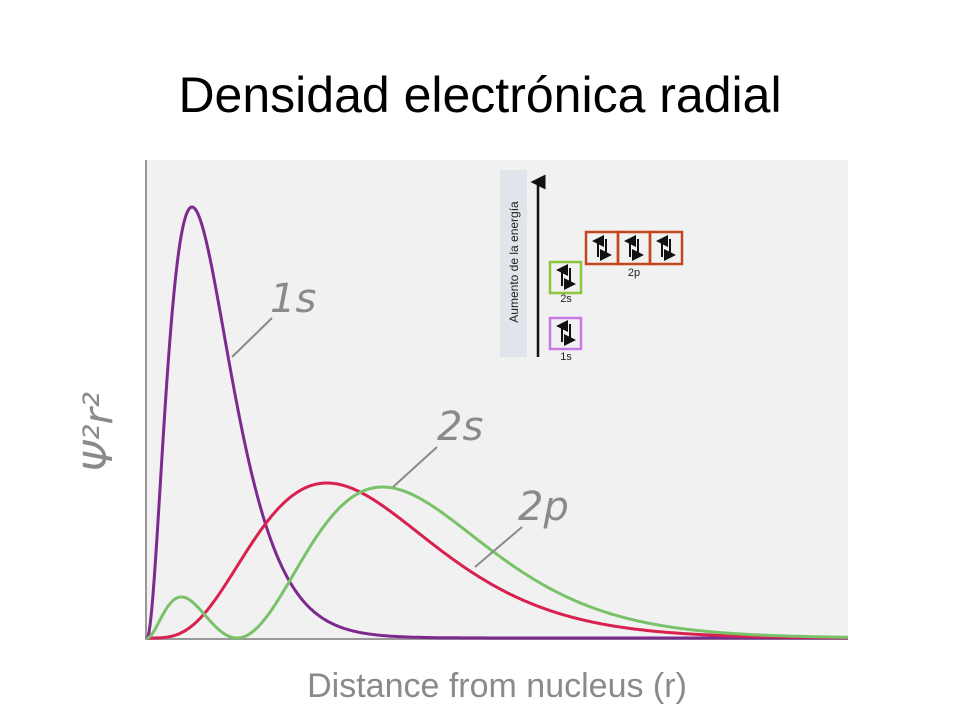  Describe the element at coordinates (616, 290) in the screenshot. I see `spins` at that location.